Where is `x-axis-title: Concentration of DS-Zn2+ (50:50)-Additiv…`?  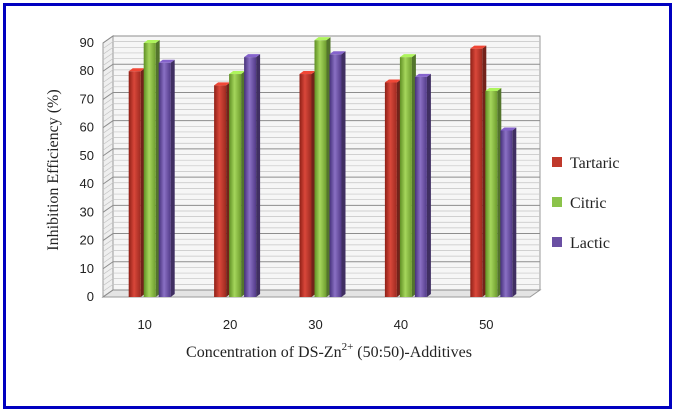
x-axis-title: Concentration of DS-Zn2+ (50:50)-Additiv… is located at coordinates (329, 351).